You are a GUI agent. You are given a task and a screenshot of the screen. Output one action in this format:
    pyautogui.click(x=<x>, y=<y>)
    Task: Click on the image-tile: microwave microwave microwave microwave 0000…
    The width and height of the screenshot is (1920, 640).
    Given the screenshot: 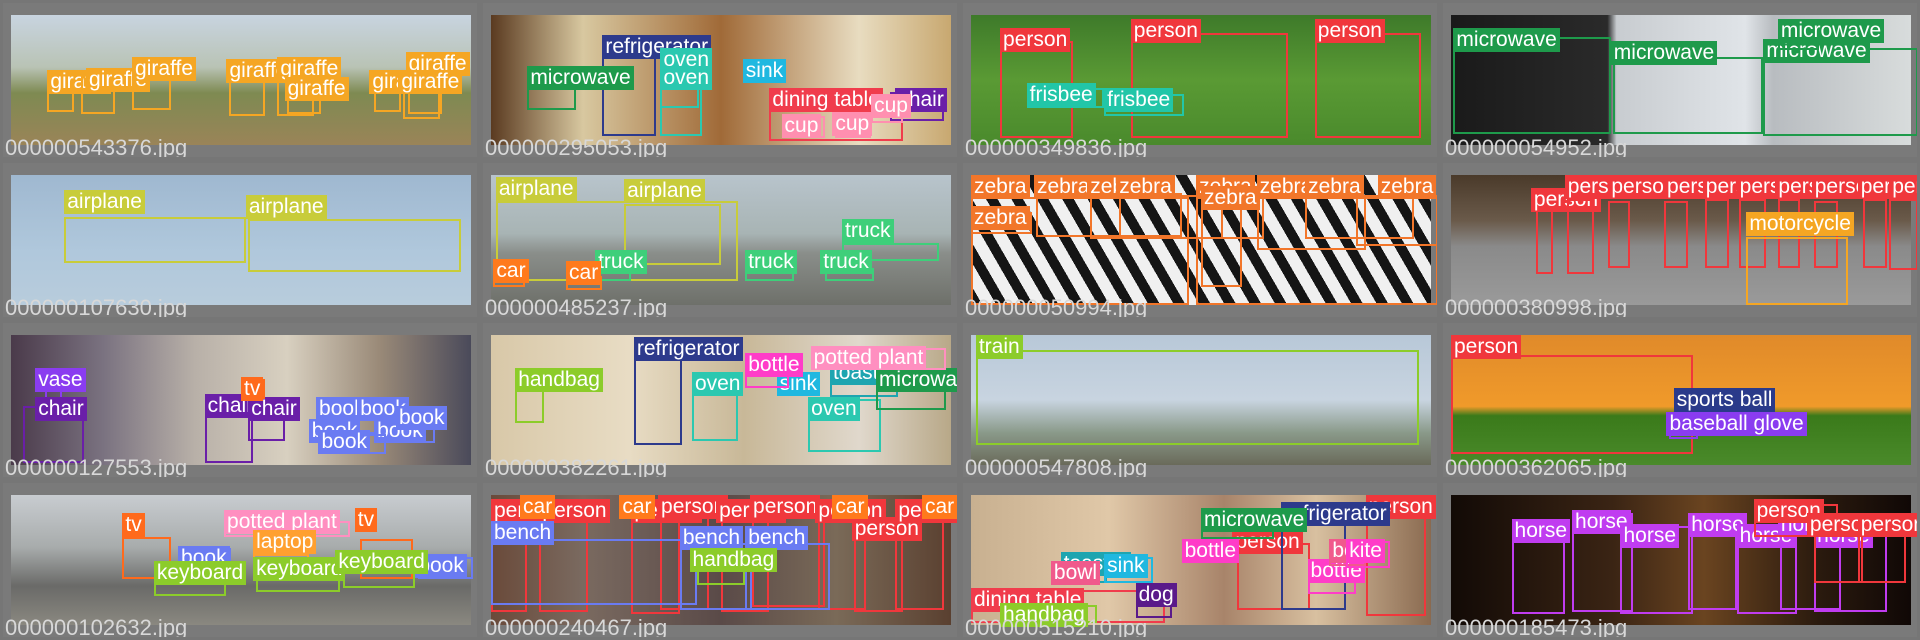 What is the action you would take?
    pyautogui.click(x=1680, y=80)
    